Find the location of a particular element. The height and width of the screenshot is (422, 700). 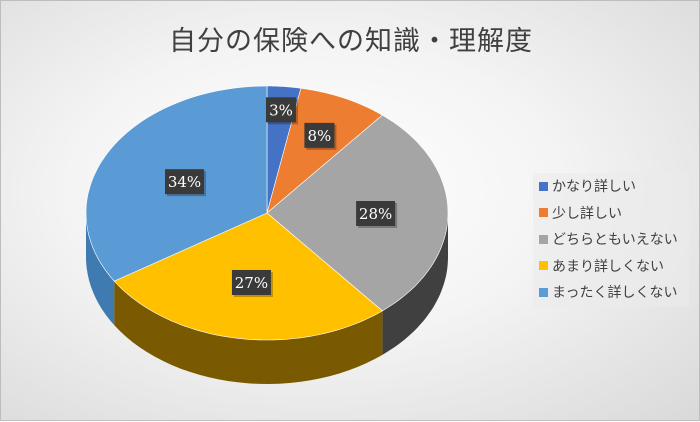

legend-item: あまり詳しくない is located at coordinates (611, 266).